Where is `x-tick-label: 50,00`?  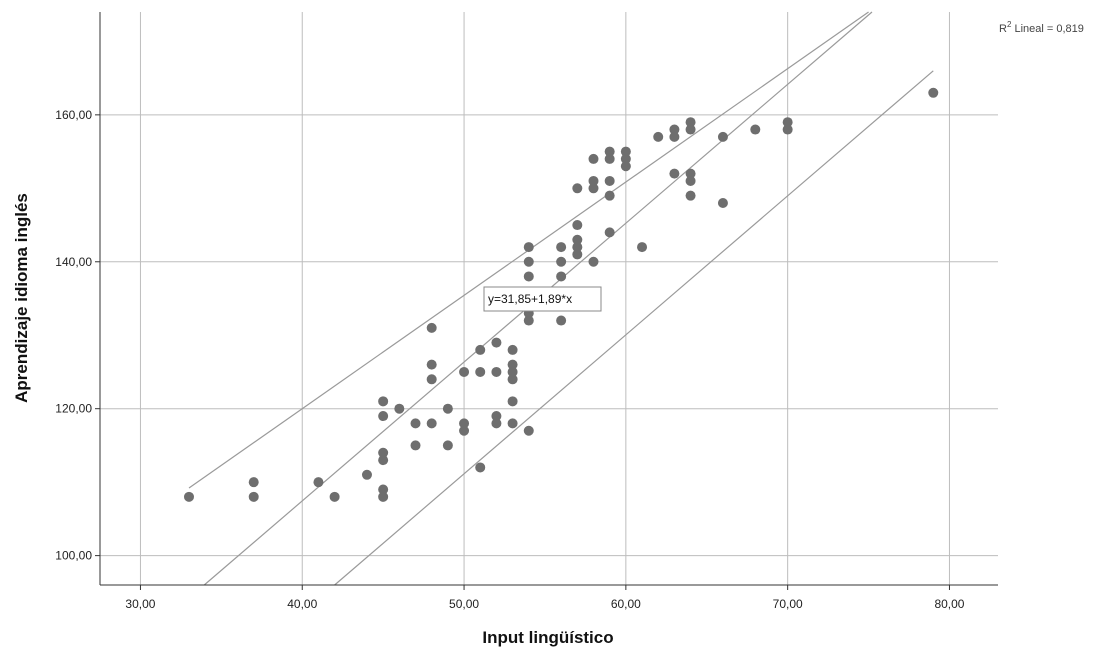
x-tick-label: 50,00 is located at coordinates (464, 604).